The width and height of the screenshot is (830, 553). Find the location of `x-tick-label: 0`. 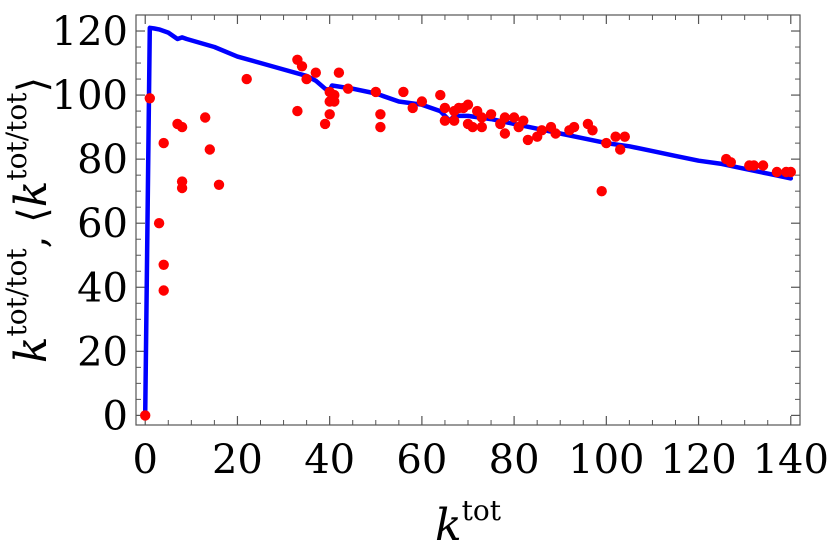

x-tick-label: 0 is located at coordinates (144, 460).